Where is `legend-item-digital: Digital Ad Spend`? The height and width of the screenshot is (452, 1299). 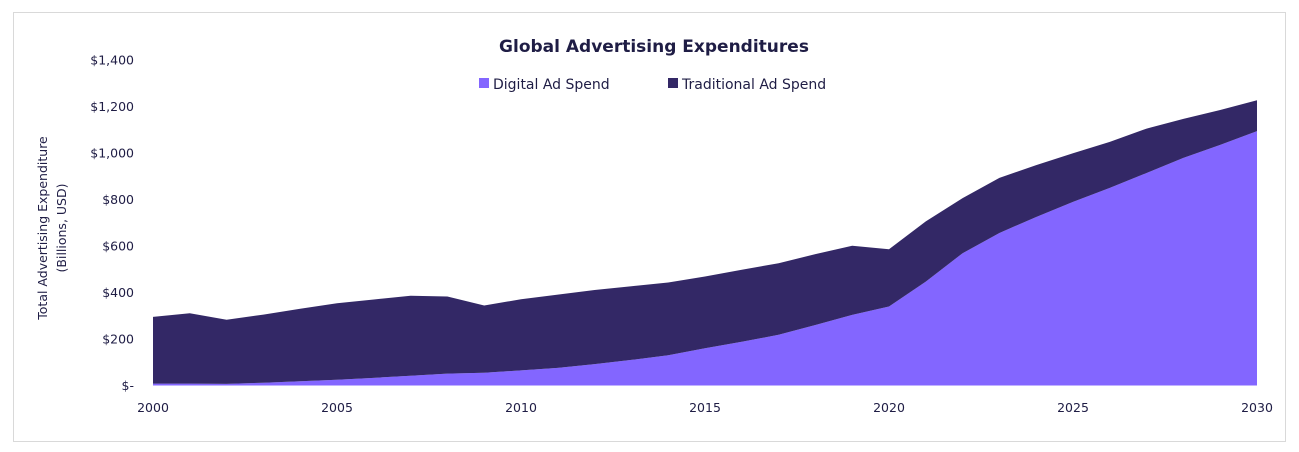 legend-item-digital: Digital Ad Spend is located at coordinates (544, 85).